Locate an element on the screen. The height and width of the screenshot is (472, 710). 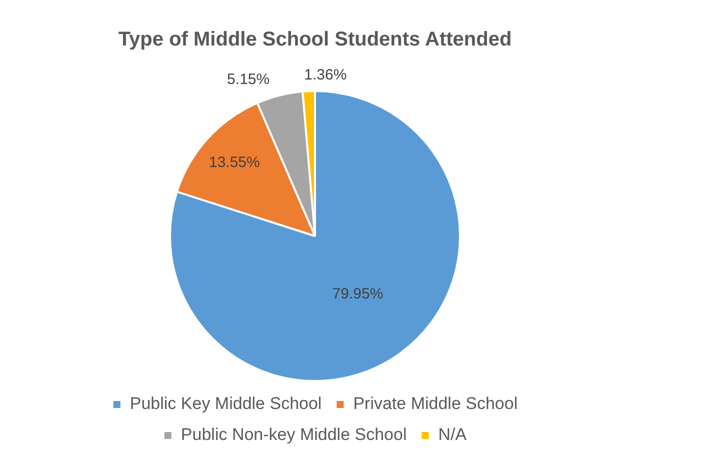
legend-label: Private Middle School is located at coordinates (435, 404).